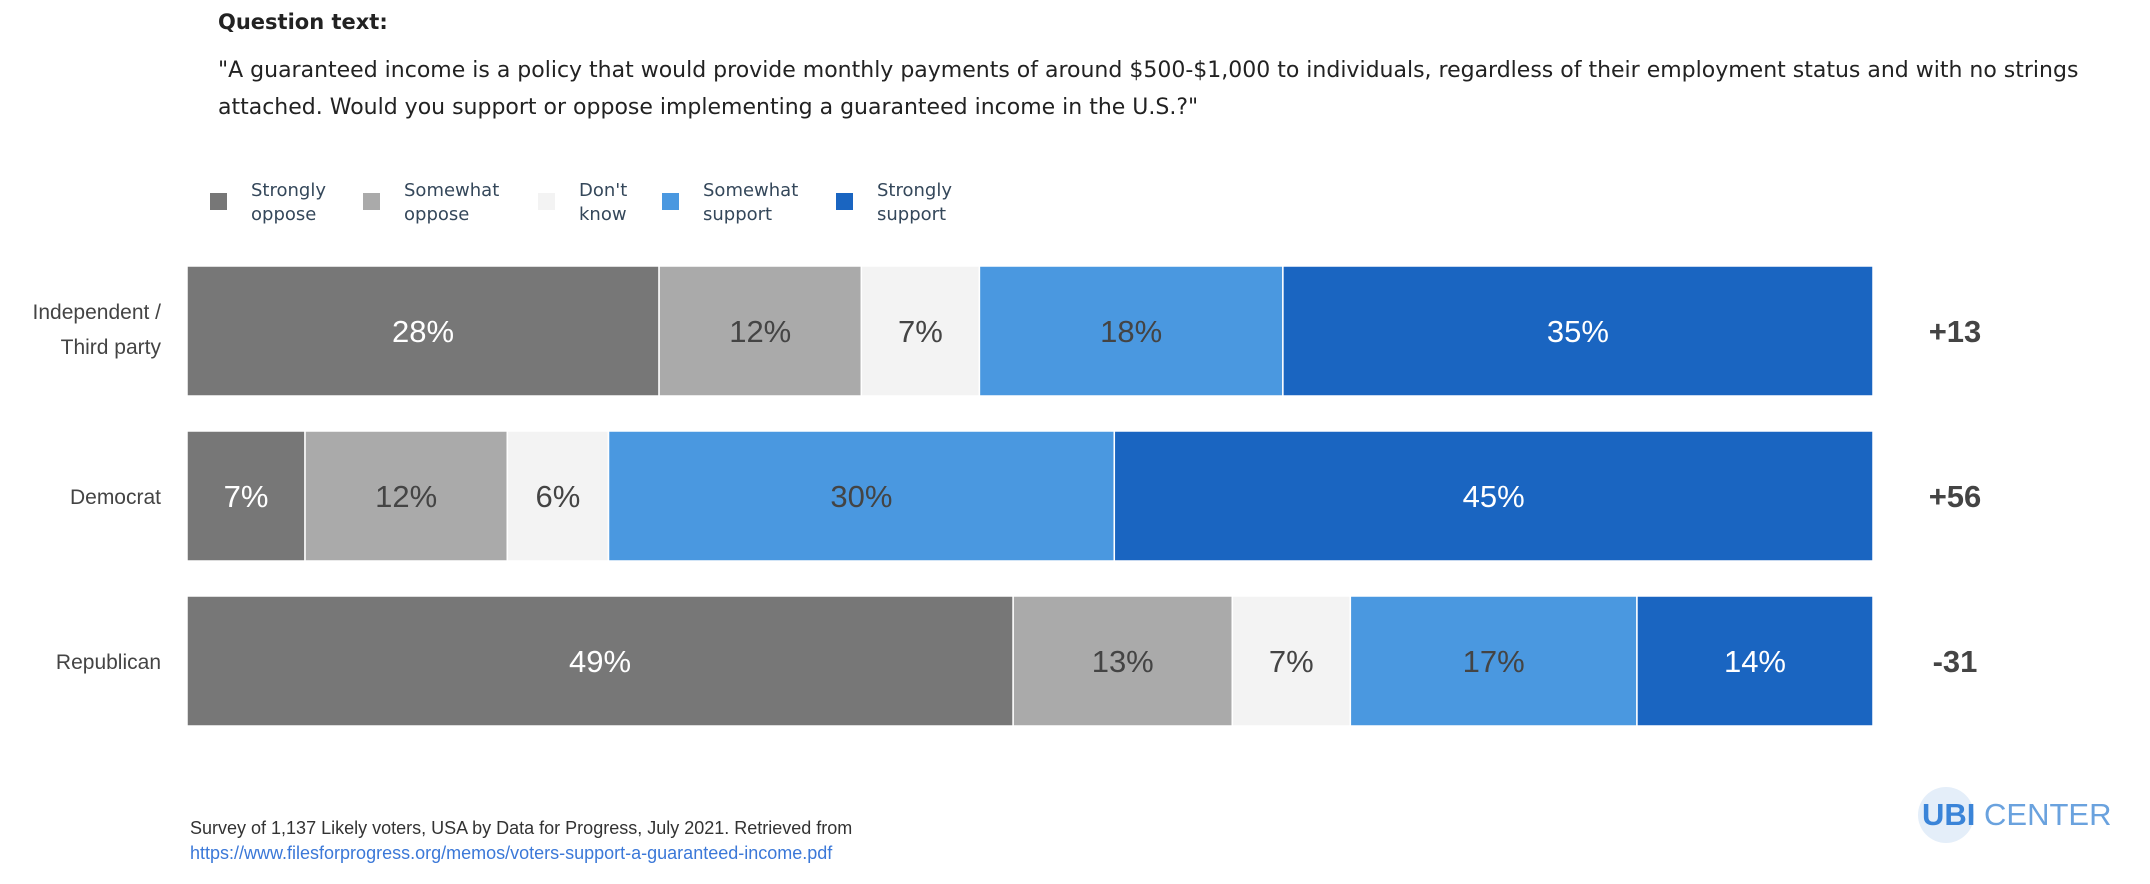 Image resolution: width=2150 pixels, height=884 pixels. I want to click on bar-independent-third-party-don-t-know, so click(920, 331).